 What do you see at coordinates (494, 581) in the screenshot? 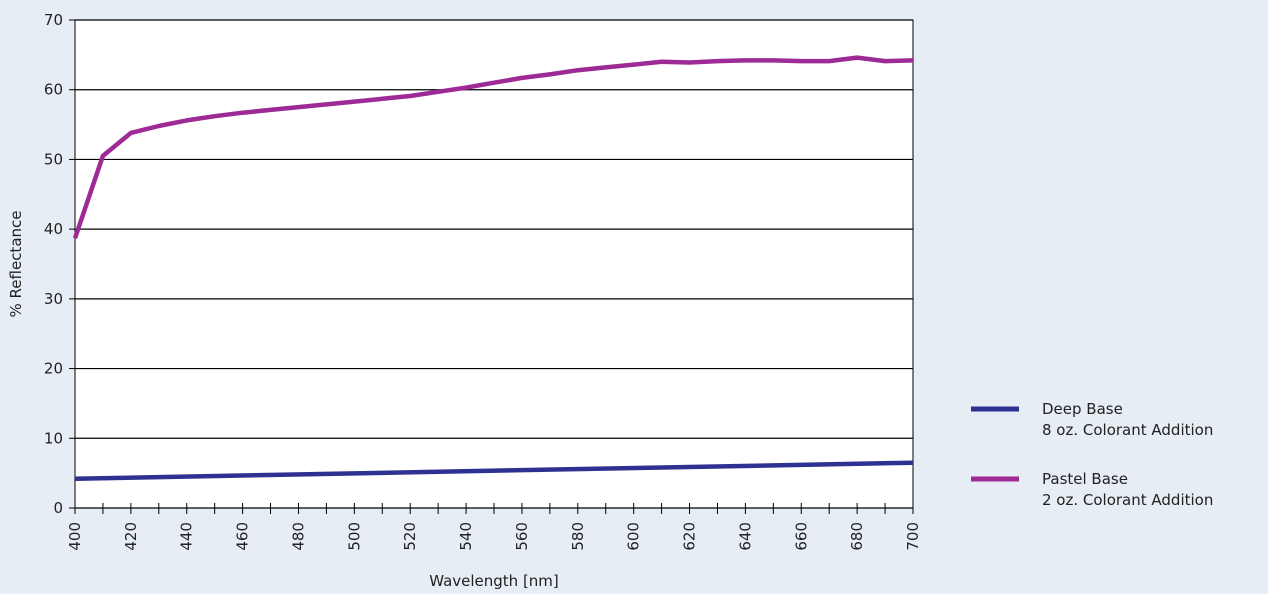
I see `x-axis-title: Wavelength [nm]` at bounding box center [494, 581].